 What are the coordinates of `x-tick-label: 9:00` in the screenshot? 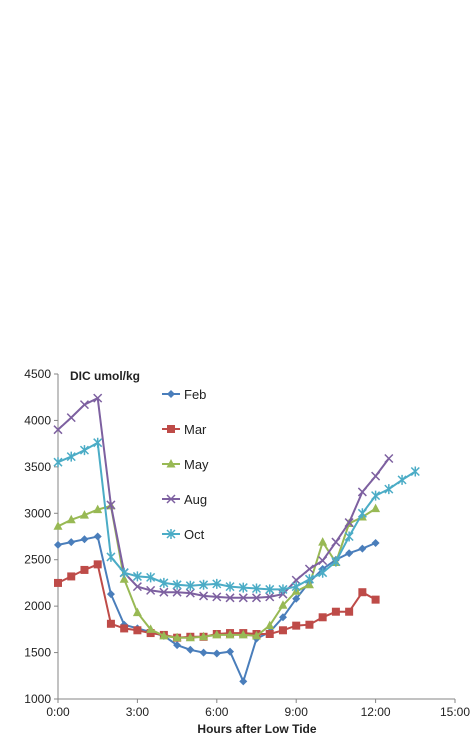 It's located at (297, 712).